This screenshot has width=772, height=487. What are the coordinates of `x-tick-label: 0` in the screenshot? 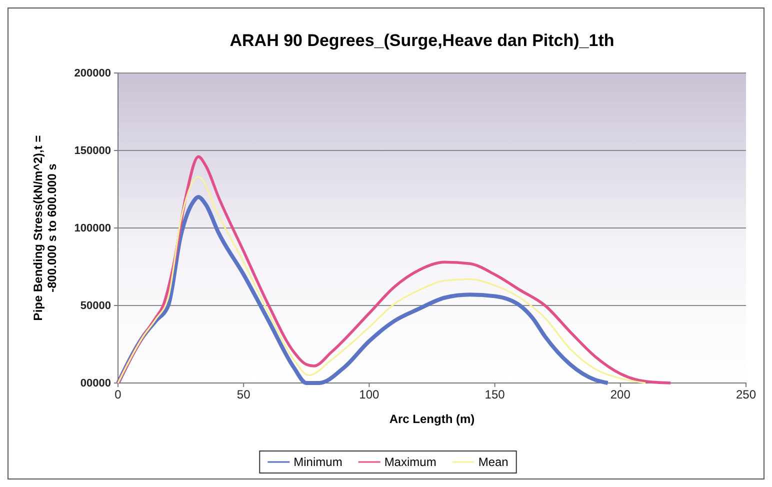 It's located at (118, 395).